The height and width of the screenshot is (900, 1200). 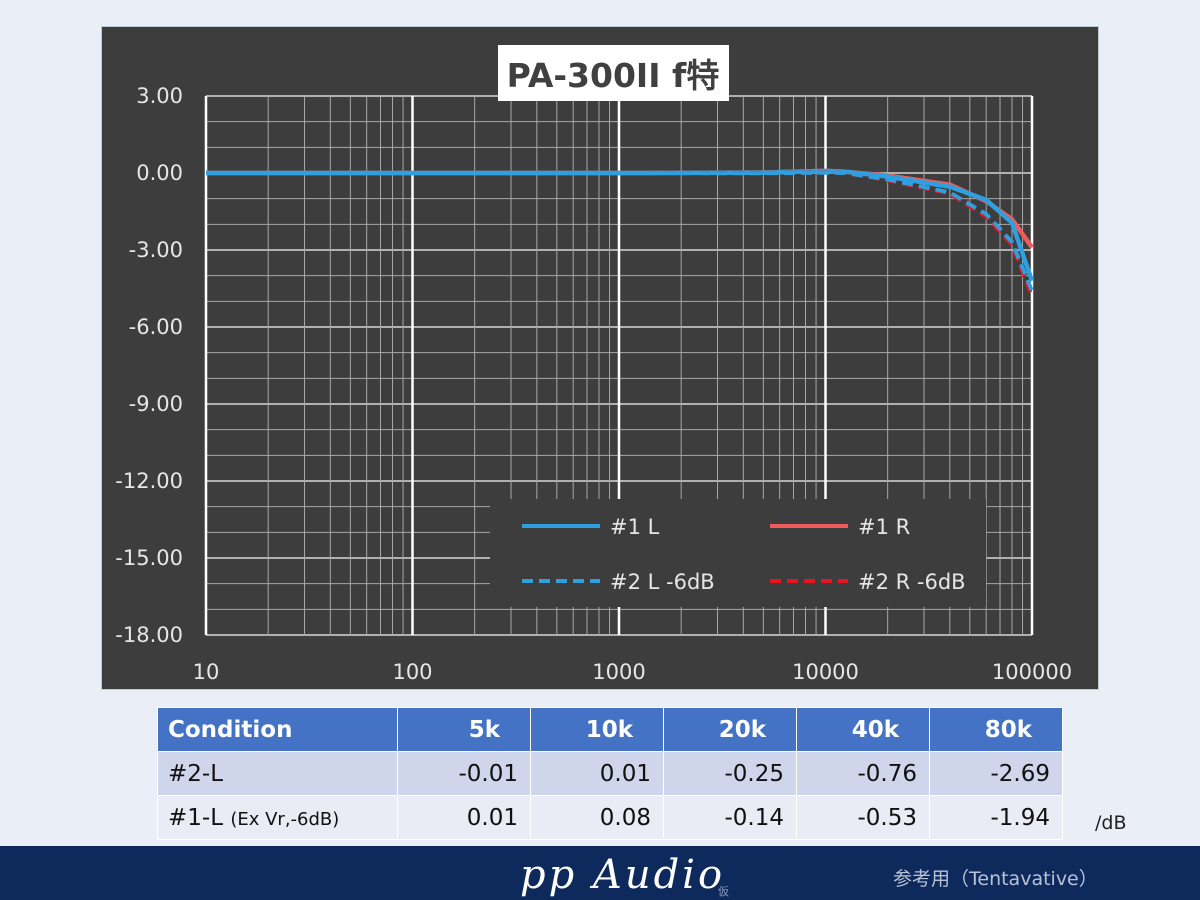 What do you see at coordinates (613, 75) in the screenshot?
I see `chart-title: PA-300II f特` at bounding box center [613, 75].